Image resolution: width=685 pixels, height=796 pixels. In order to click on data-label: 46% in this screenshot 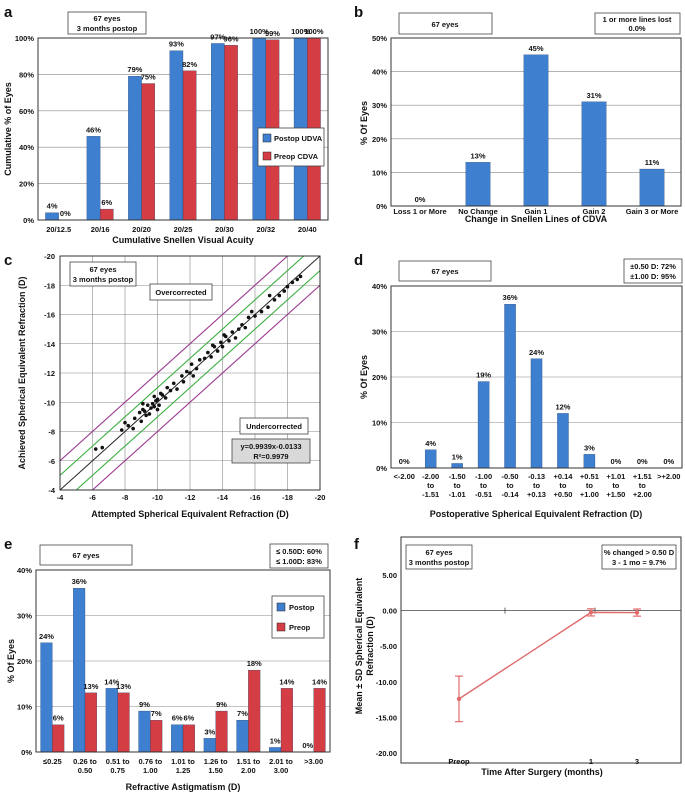, I will do `click(93, 129)`.